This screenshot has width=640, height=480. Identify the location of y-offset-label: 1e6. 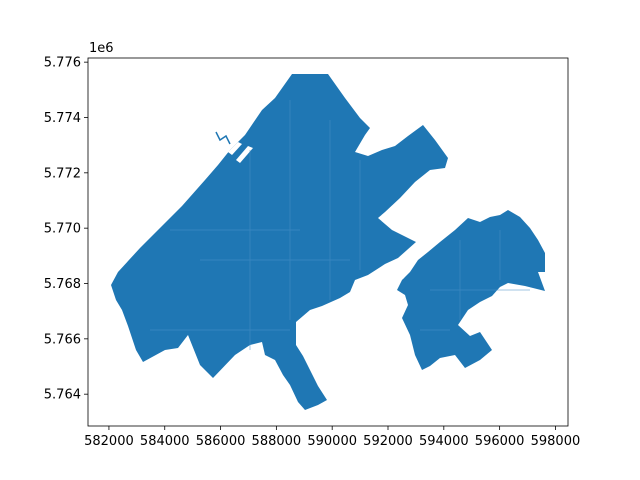
(101, 48).